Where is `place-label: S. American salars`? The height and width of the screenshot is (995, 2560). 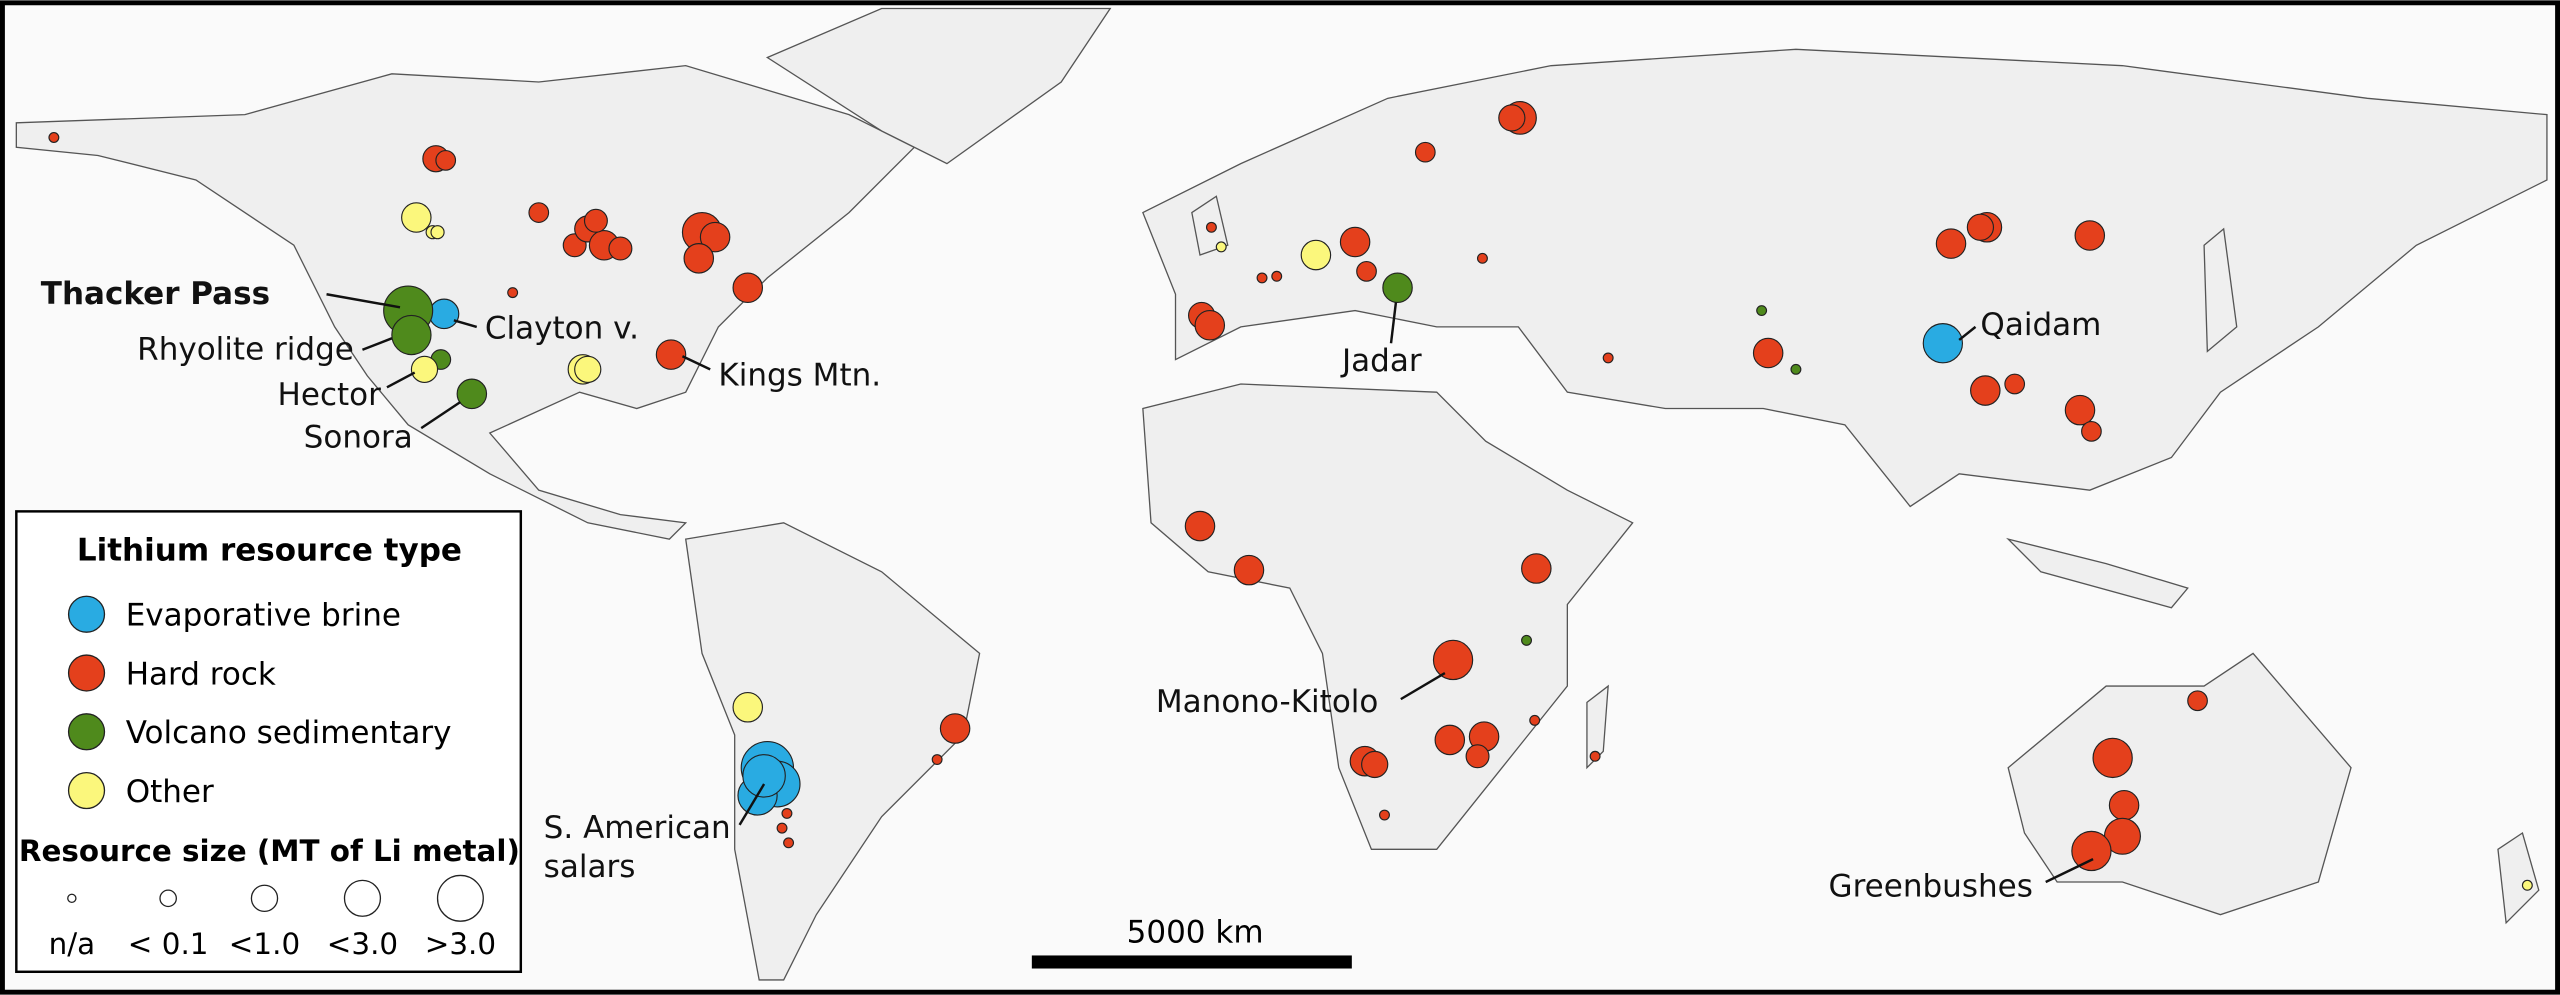 place-label: S. American salars is located at coordinates (637, 847).